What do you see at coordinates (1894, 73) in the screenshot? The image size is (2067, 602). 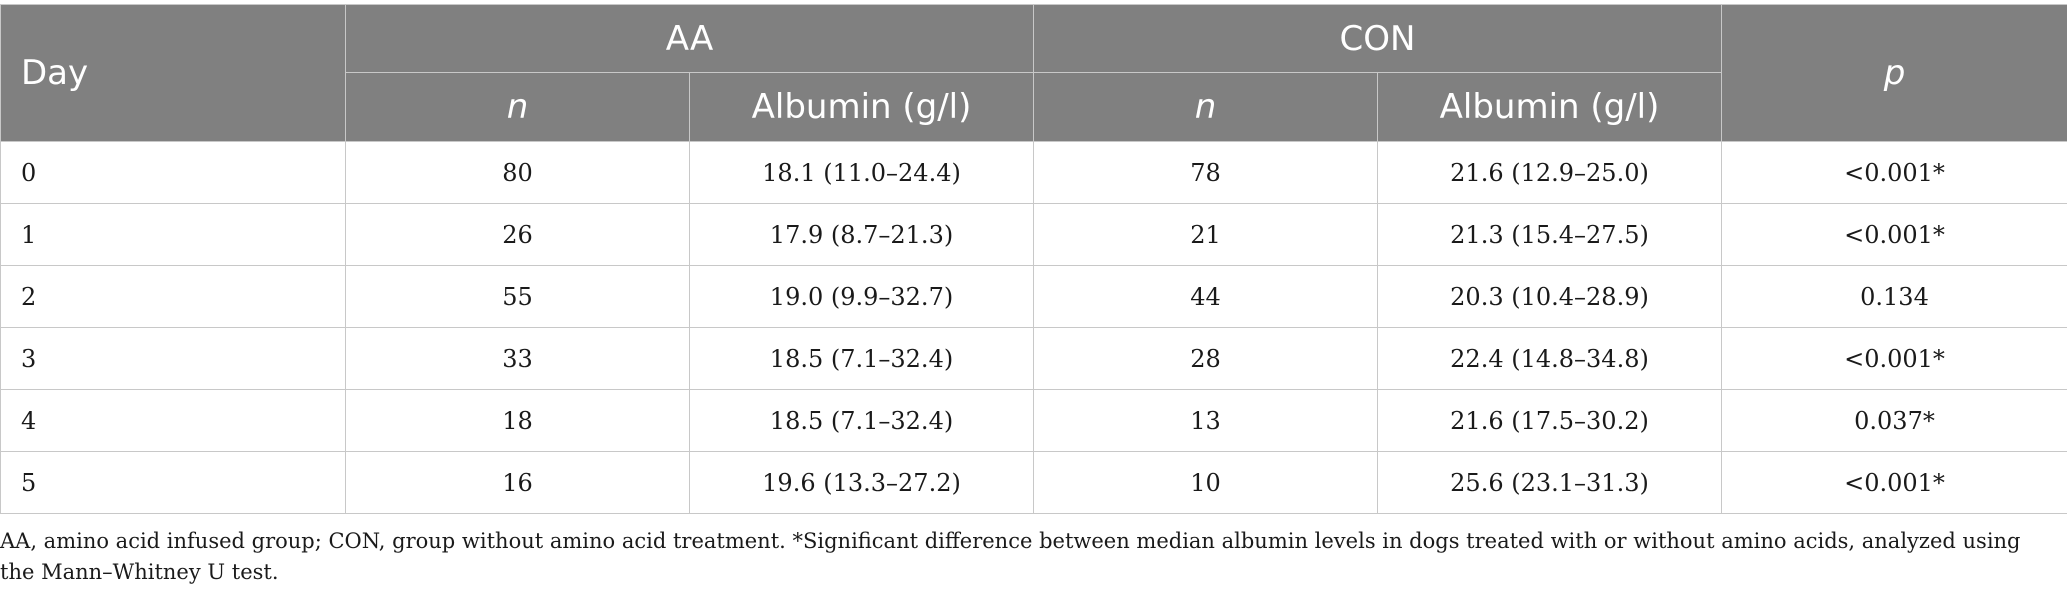 I see `header-p-value: p` at bounding box center [1894, 73].